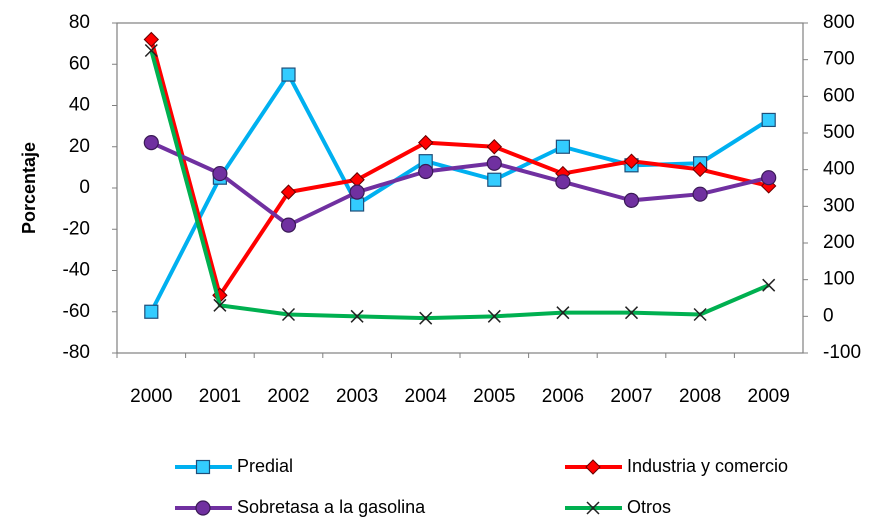 The height and width of the screenshot is (523, 876). What do you see at coordinates (839, 169) in the screenshot?
I see `y2-tick-label: 400` at bounding box center [839, 169].